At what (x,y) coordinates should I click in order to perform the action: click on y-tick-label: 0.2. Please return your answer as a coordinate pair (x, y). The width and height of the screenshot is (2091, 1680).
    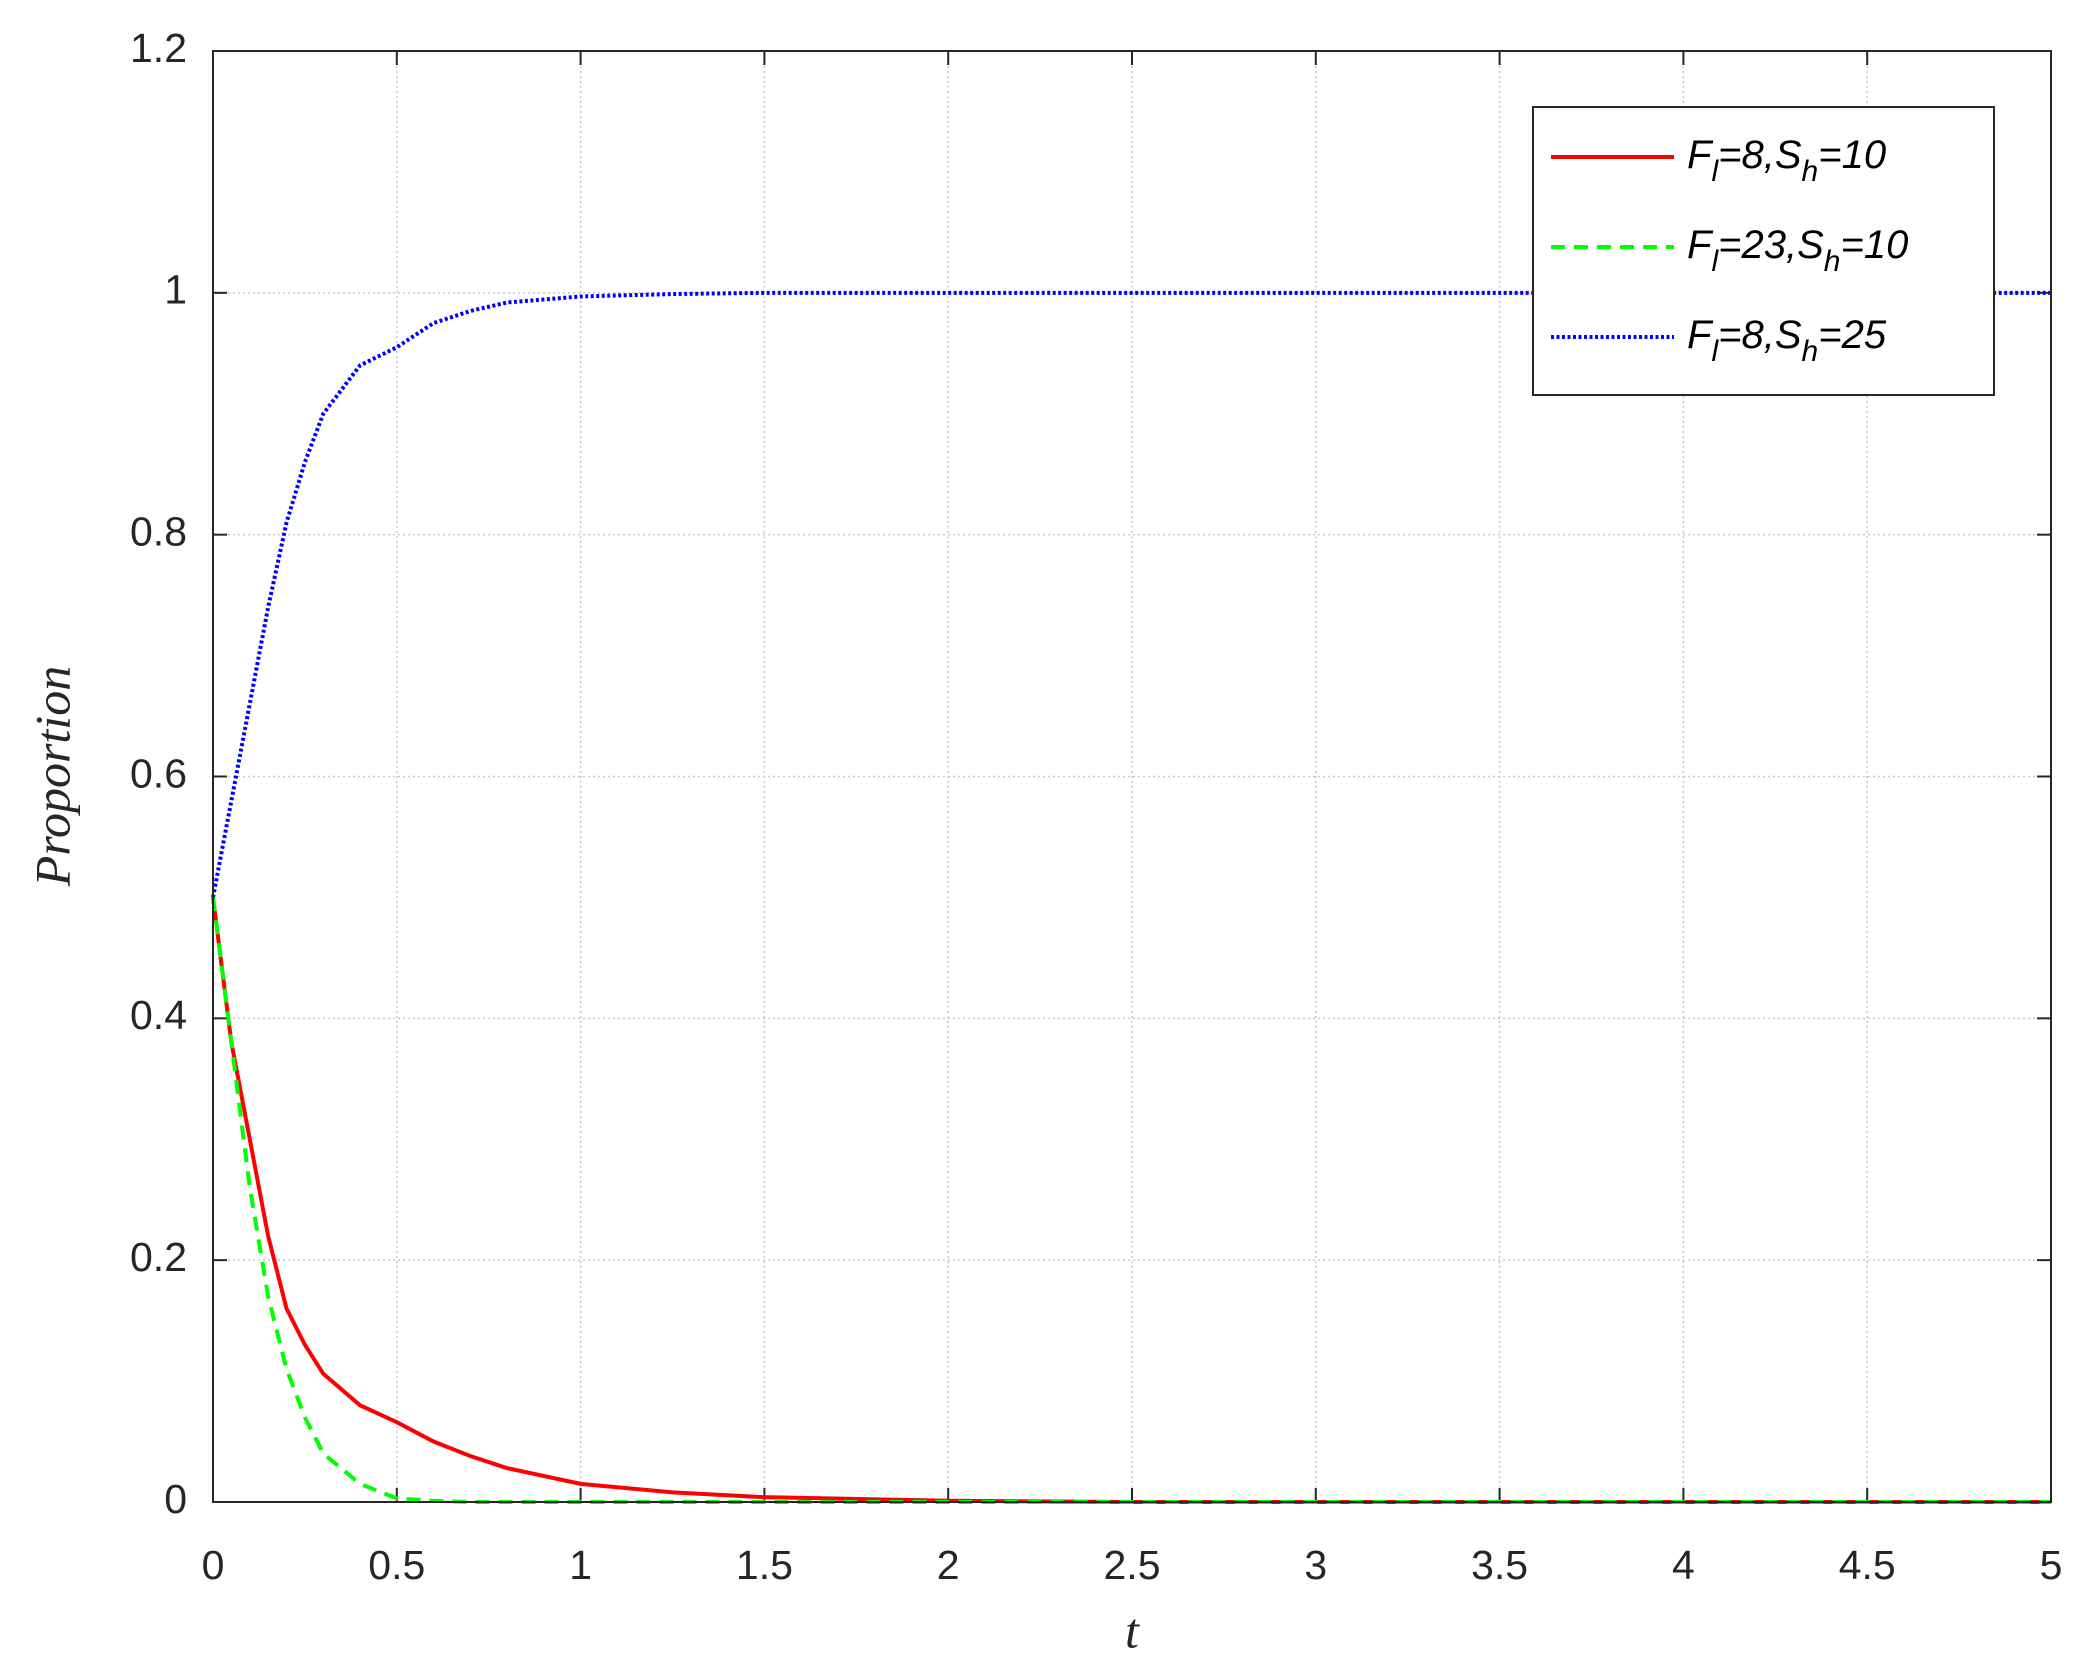
    Looking at the image, I should click on (158, 1257).